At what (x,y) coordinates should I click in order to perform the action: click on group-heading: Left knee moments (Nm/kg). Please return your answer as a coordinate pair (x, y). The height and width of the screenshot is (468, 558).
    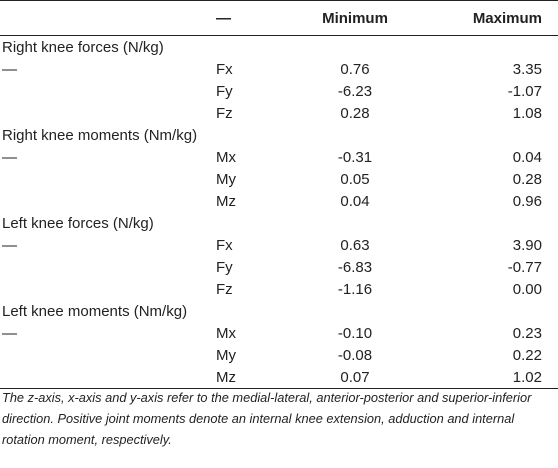
    Looking at the image, I should click on (95, 311).